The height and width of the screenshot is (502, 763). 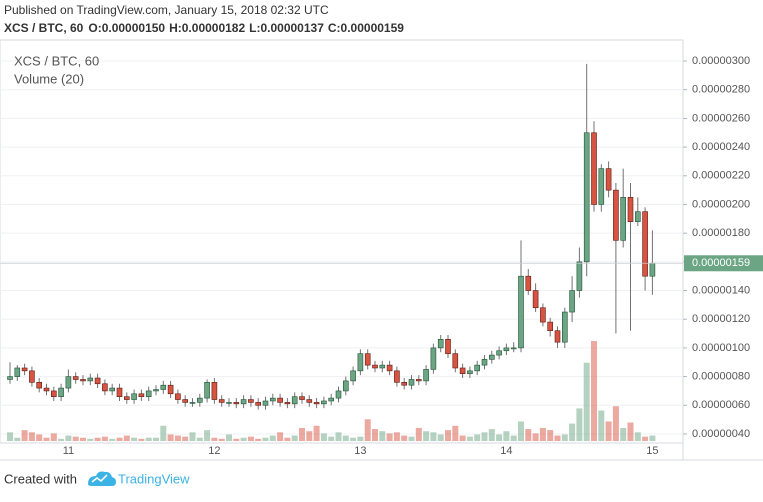 What do you see at coordinates (721, 376) in the screenshot?
I see `y-tick-label: 0.00000080` at bounding box center [721, 376].